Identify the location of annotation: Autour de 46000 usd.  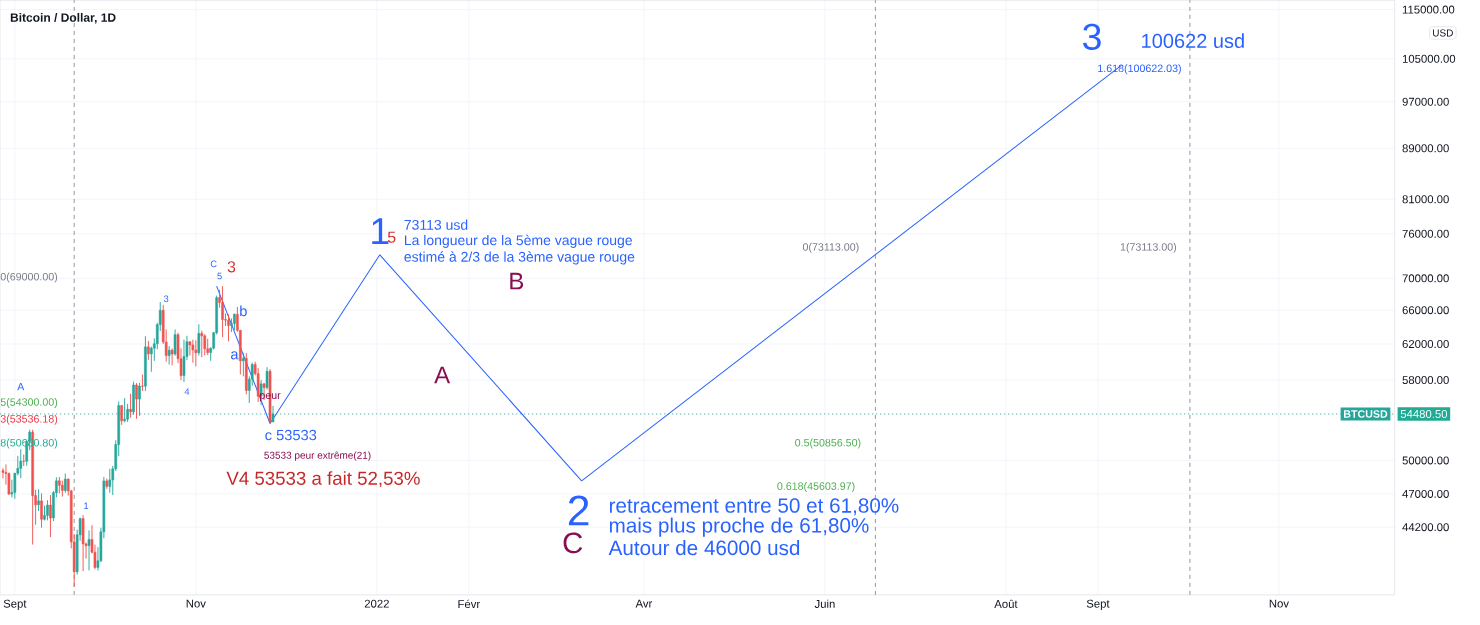
(704, 548).